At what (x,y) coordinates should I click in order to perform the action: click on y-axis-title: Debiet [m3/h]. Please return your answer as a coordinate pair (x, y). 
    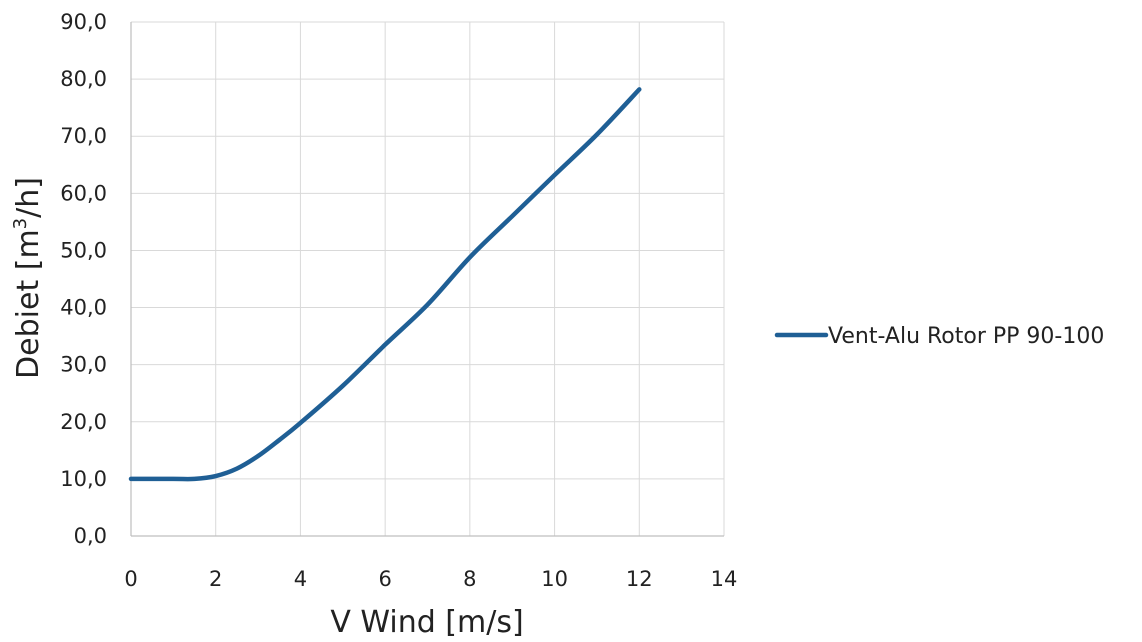
    Looking at the image, I should click on (28, 278).